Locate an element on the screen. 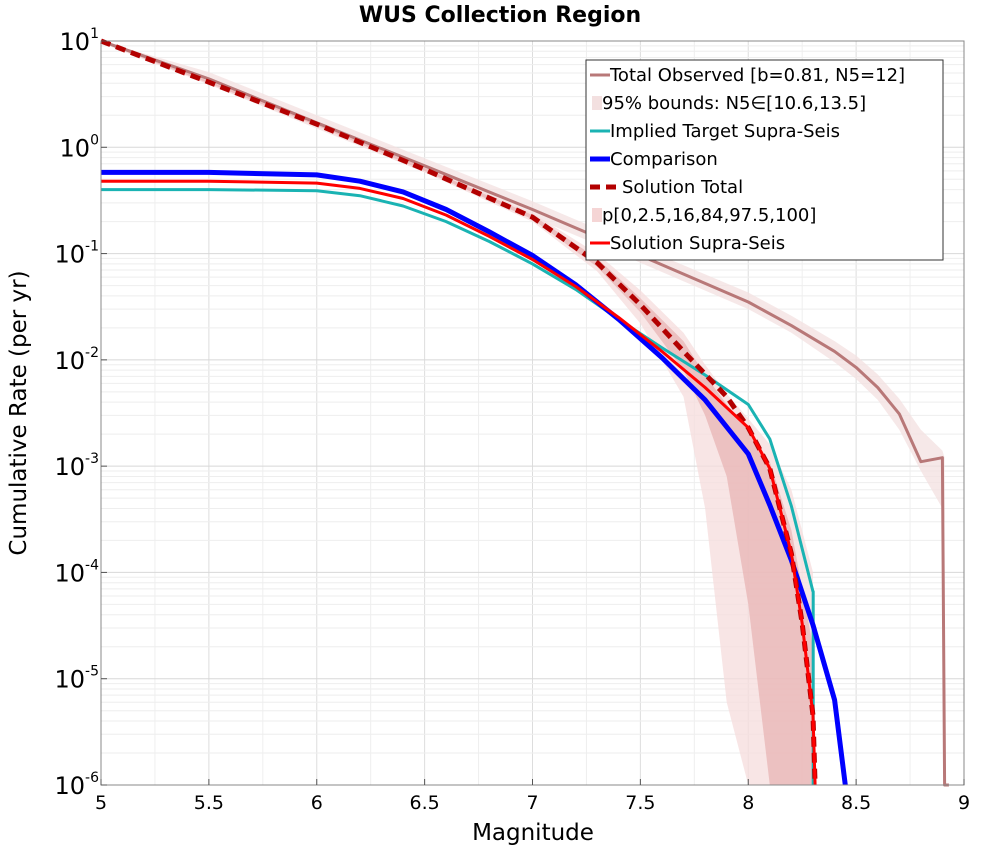 The height and width of the screenshot is (850, 1000). y-tick-label: 10⁻⁴ is located at coordinates (76, 572).